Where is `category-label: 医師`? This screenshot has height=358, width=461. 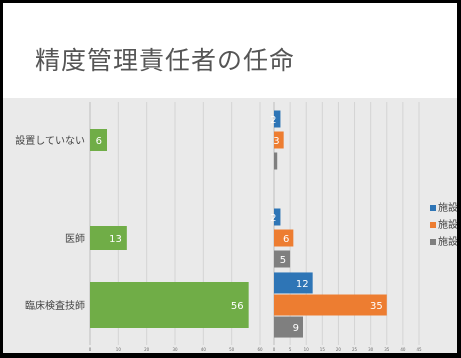 category-label: 医師 is located at coordinates (75, 238).